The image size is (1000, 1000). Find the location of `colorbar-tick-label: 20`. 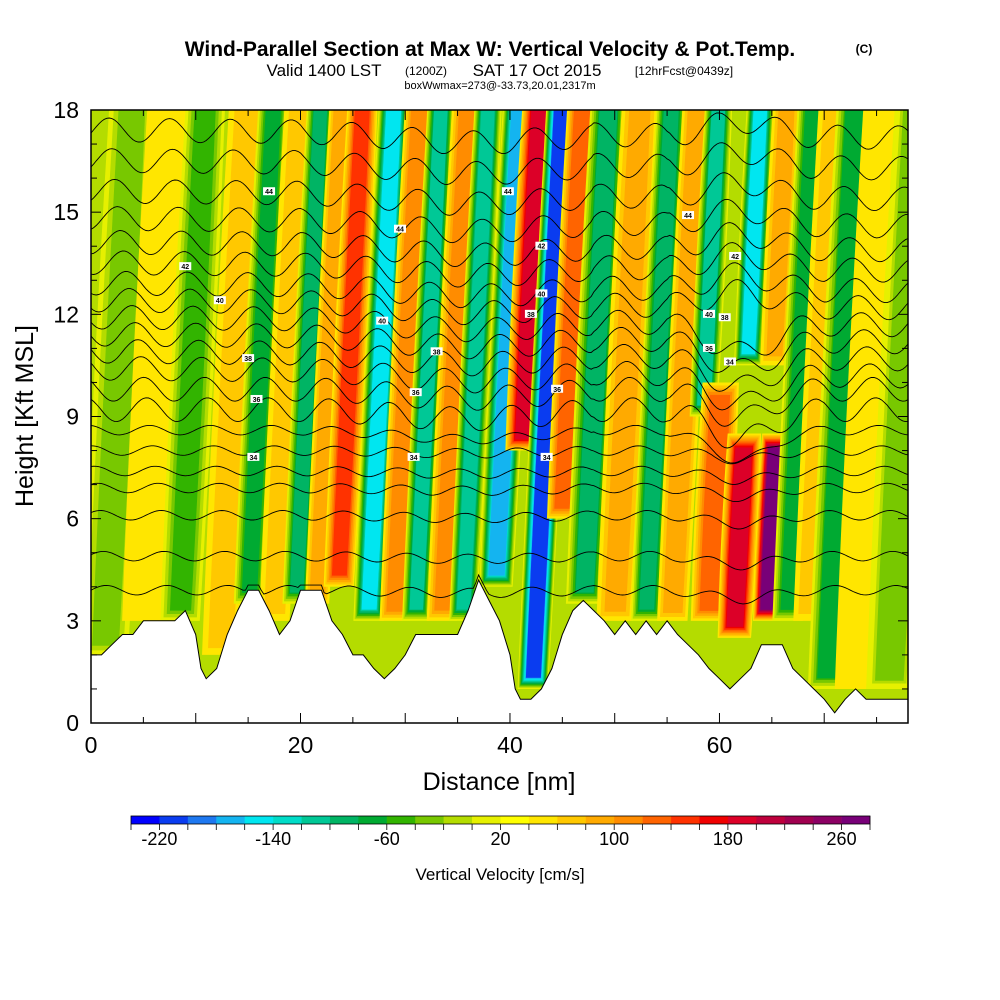

colorbar-tick-label: 20 is located at coordinates (500, 839).